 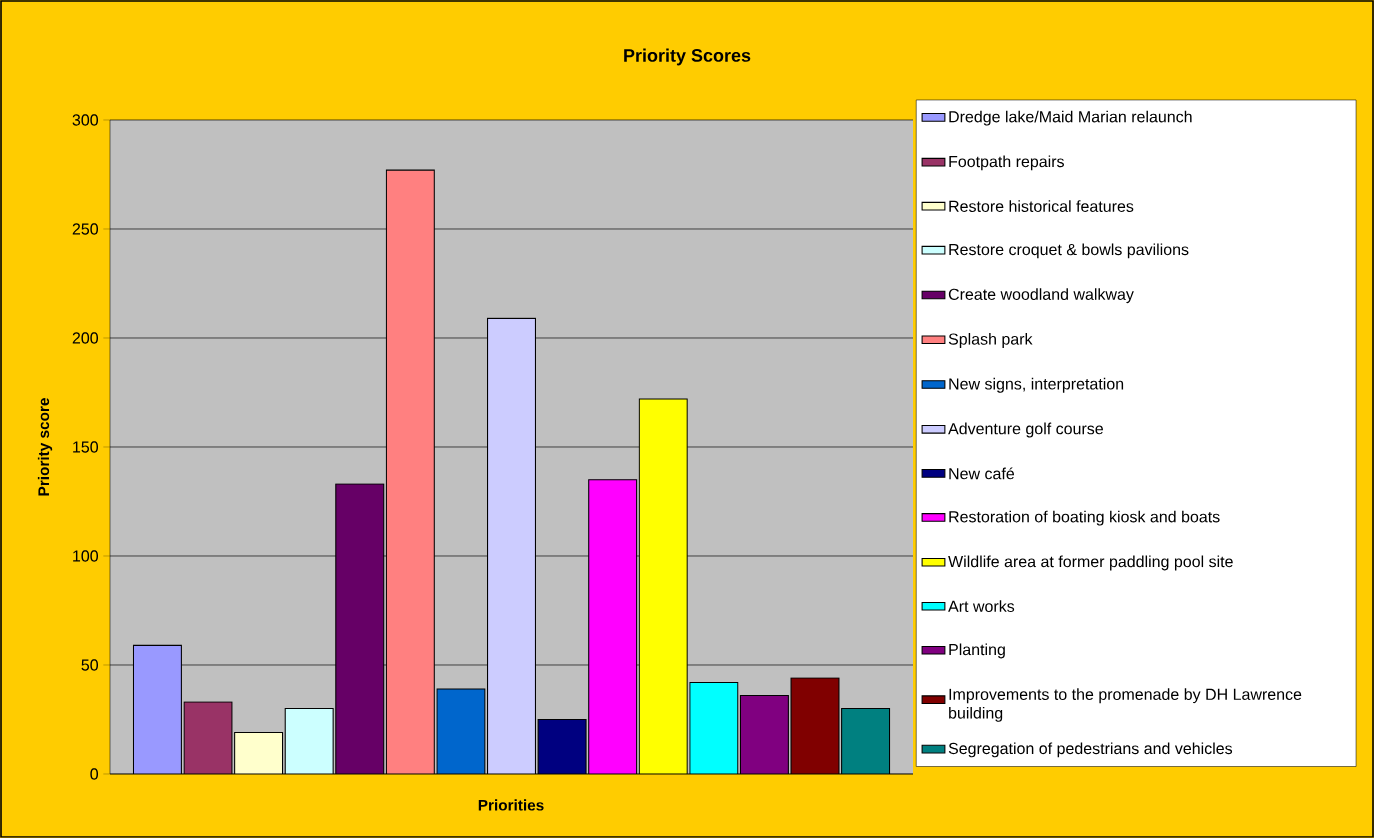 I want to click on chart-title: Priority Scores, so click(x=687, y=57).